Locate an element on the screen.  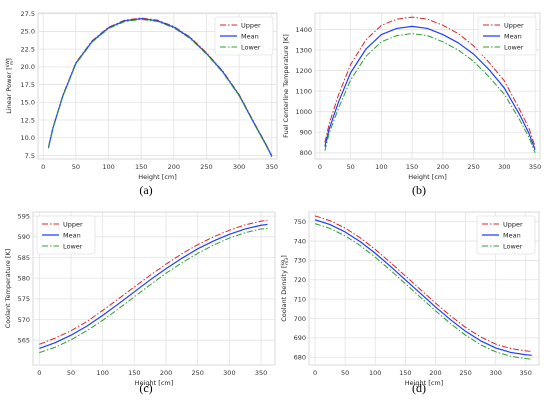
panel-b-x-tick-label: 350 is located at coordinates (535, 167).